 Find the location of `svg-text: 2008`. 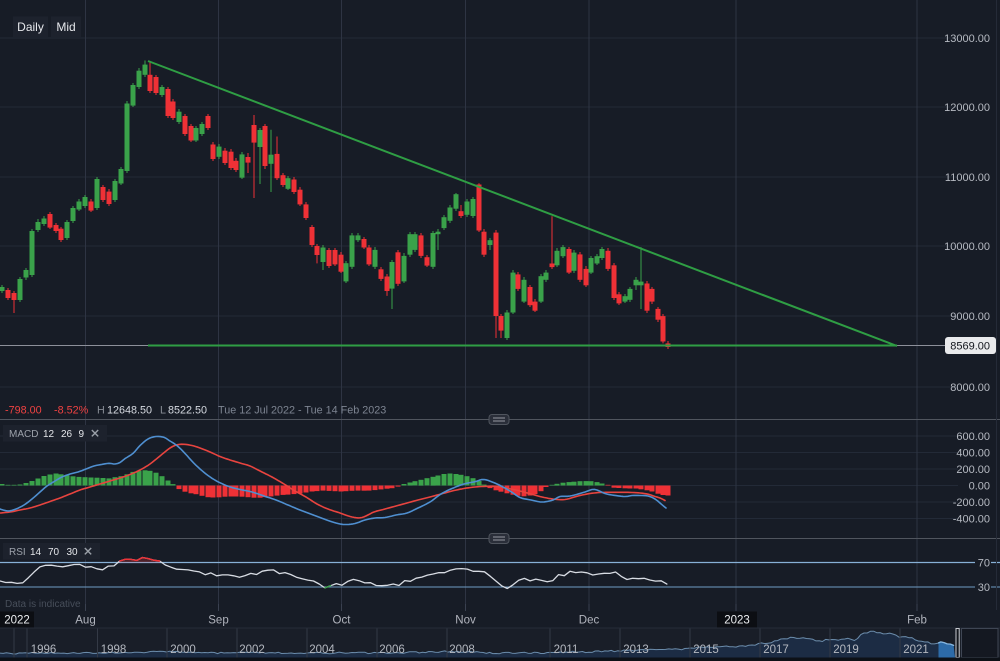

svg-text: 2008 is located at coordinates (462, 650).